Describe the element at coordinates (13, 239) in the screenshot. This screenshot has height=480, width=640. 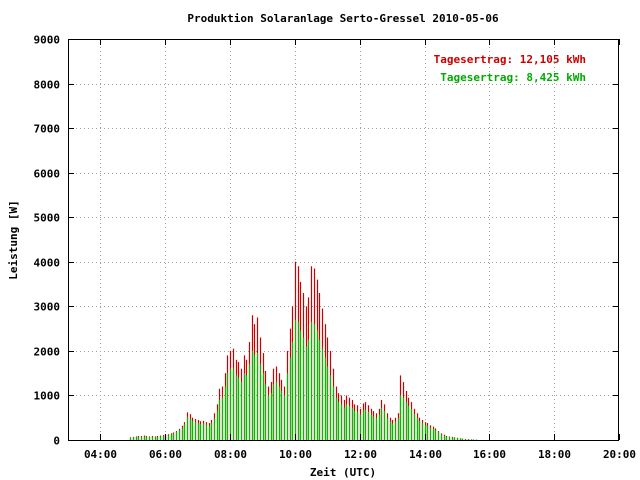
I see `y-axis-label: Leistung [W]` at that location.